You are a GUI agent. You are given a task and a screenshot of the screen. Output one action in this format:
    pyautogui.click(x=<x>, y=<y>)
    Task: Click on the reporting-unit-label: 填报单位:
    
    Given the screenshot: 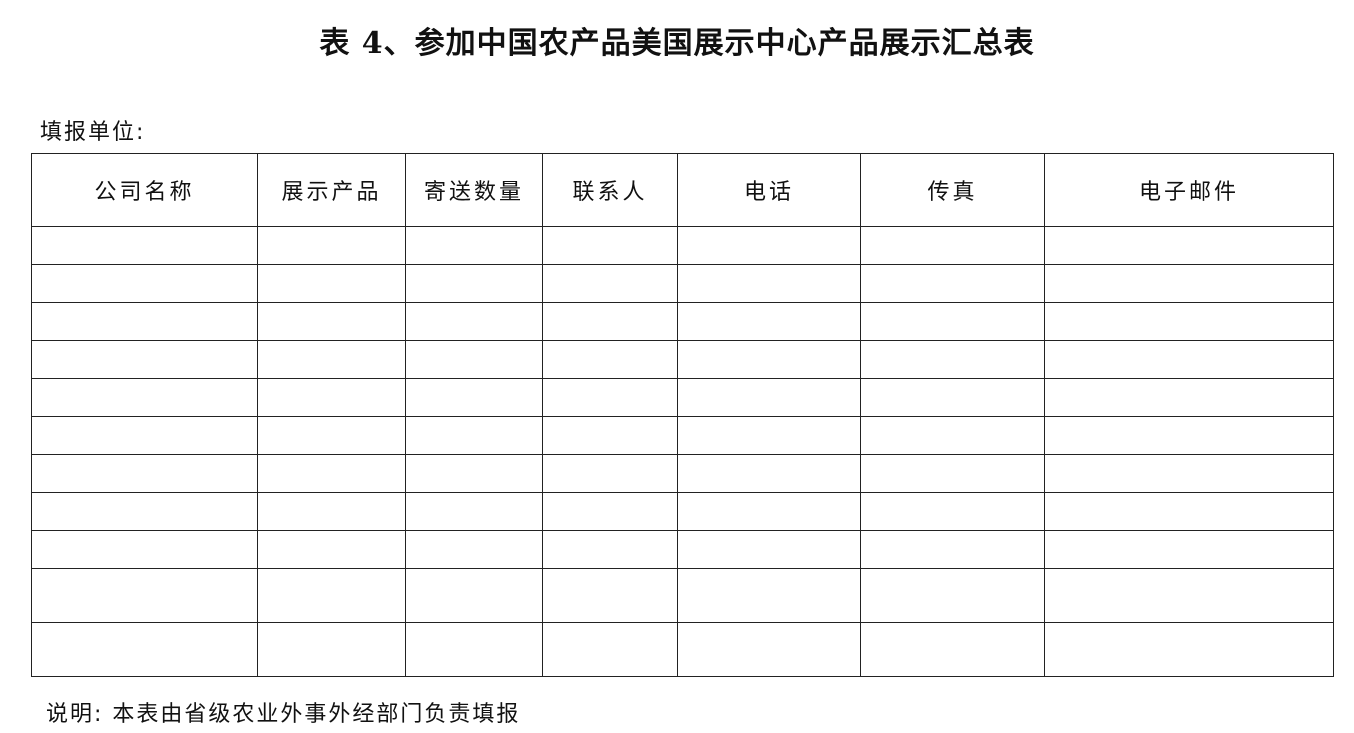 What is the action you would take?
    pyautogui.click(x=93, y=132)
    